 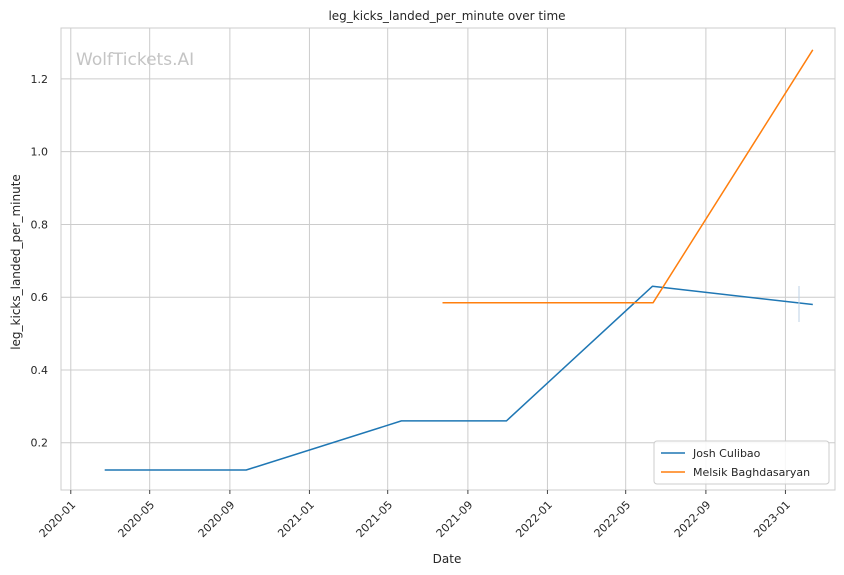 What do you see at coordinates (217, 519) in the screenshot?
I see `x-tick-label: 2020-09` at bounding box center [217, 519].